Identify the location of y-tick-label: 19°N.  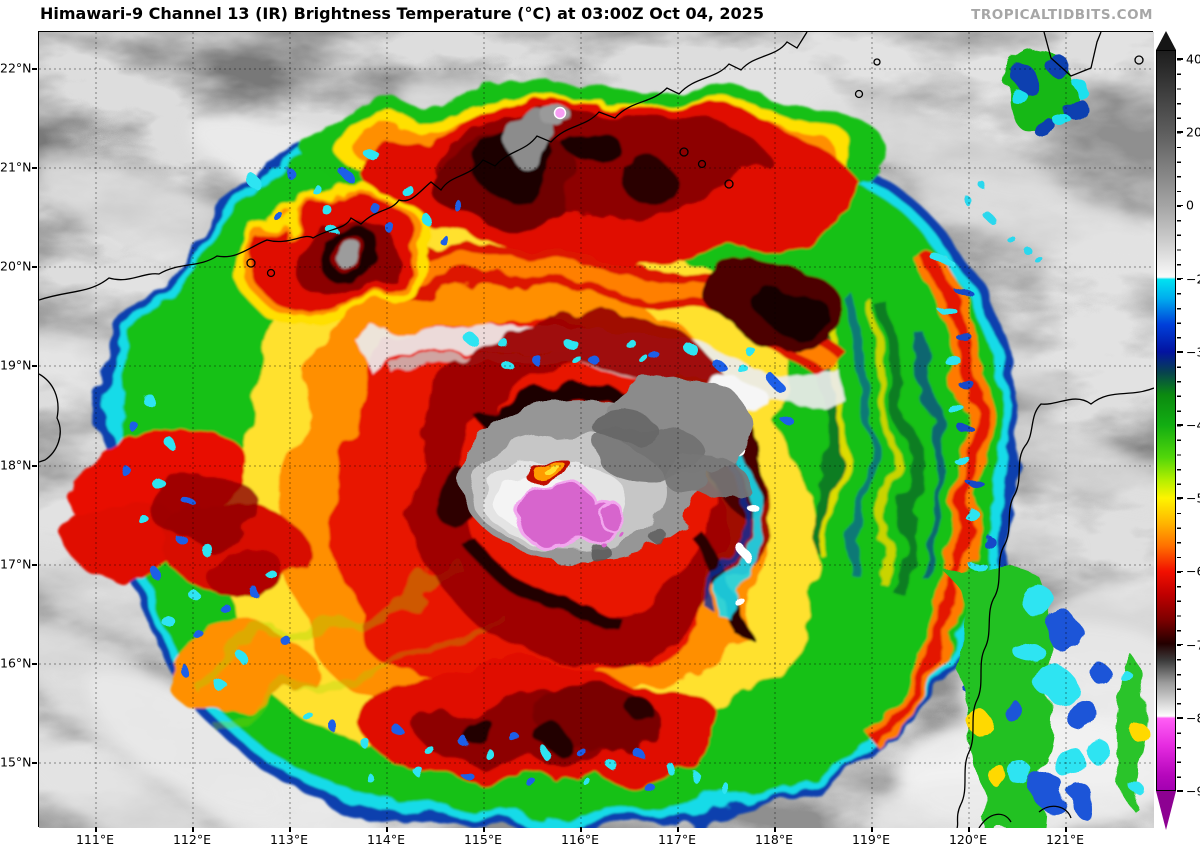
(16, 365).